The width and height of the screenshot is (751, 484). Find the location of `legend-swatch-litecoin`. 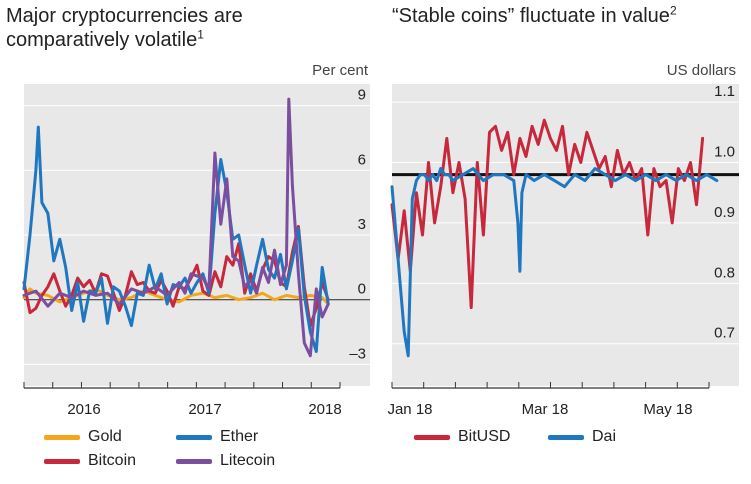

legend-swatch-litecoin is located at coordinates (194, 461).